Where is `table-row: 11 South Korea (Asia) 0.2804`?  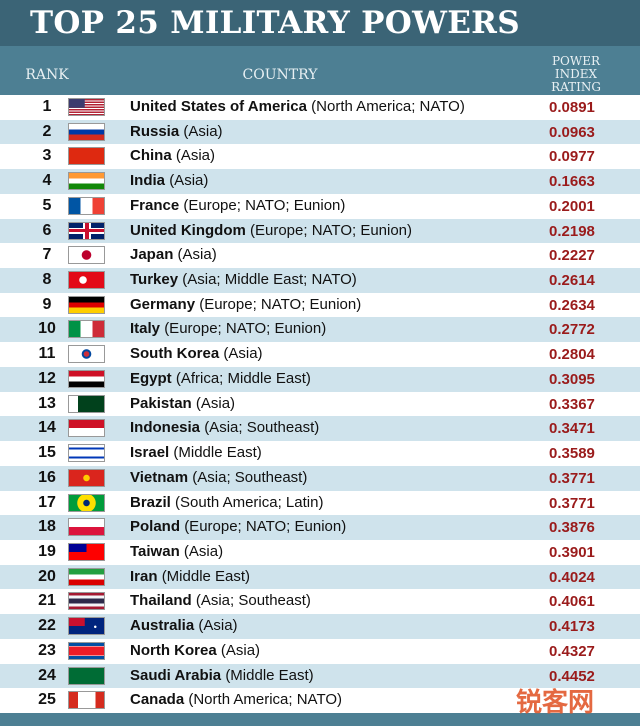
table-row: 11 South Korea (Asia) 0.2804 is located at coordinates (320, 354).